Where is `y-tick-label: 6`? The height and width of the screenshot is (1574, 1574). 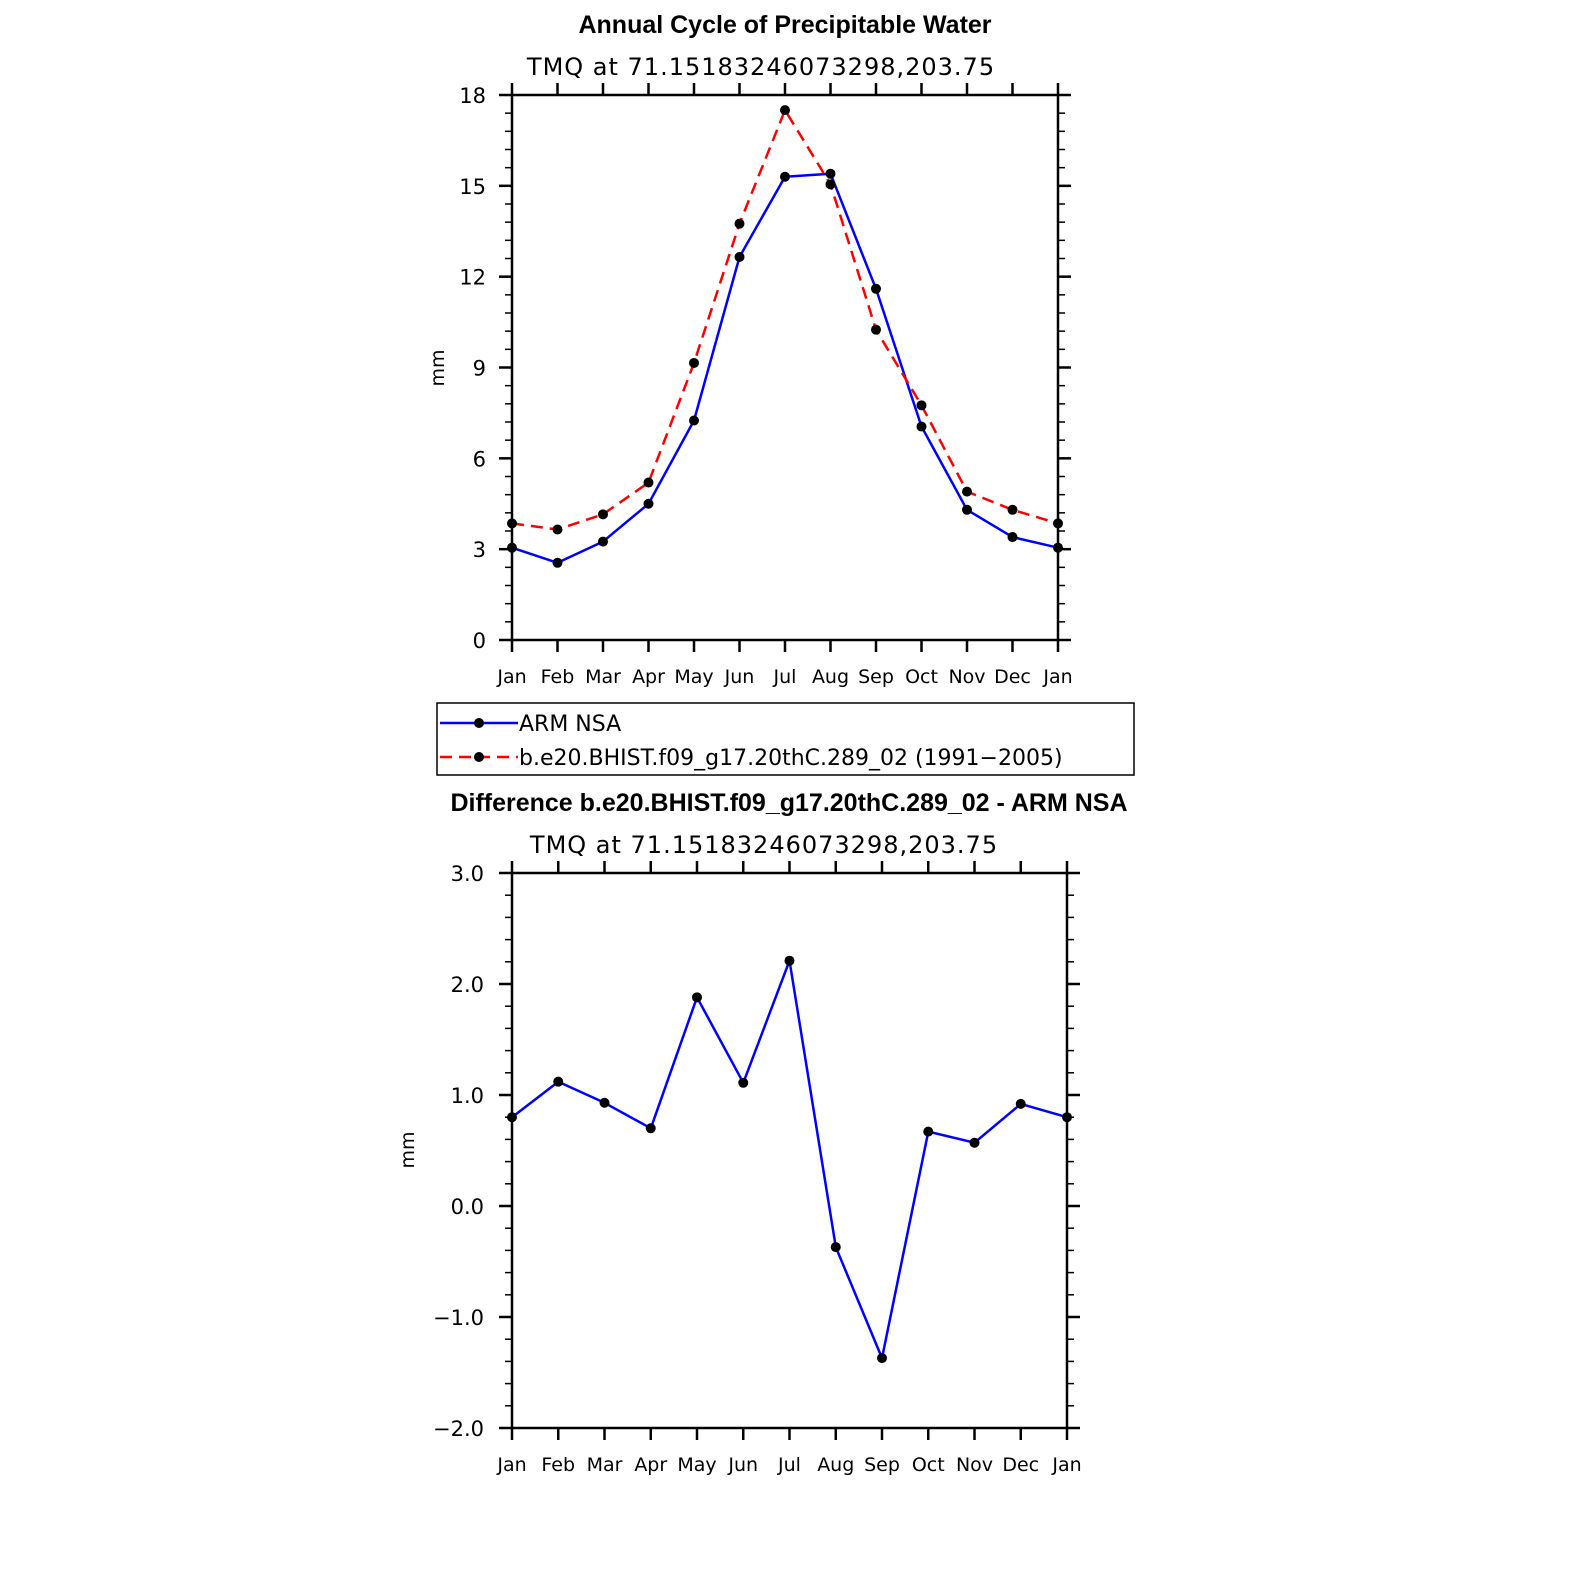 y-tick-label: 6 is located at coordinates (479, 459).